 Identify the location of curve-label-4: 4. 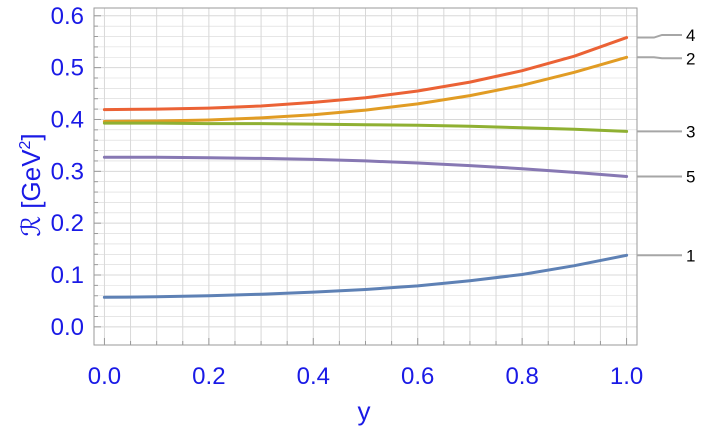
(690, 35).